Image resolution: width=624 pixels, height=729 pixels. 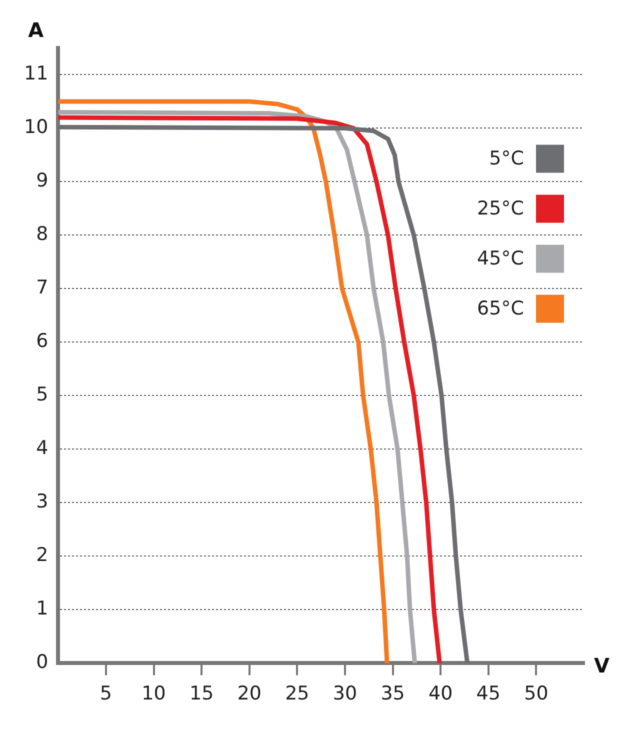 I want to click on x-tick-label: 45, so click(x=488, y=693).